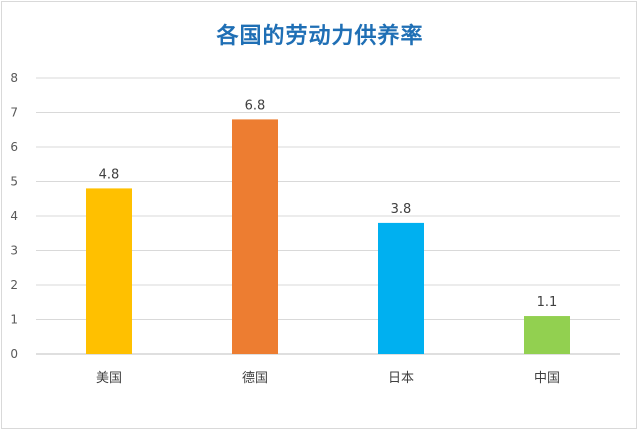  Describe the element at coordinates (109, 378) in the screenshot. I see `x-tick-label: 美国` at that location.